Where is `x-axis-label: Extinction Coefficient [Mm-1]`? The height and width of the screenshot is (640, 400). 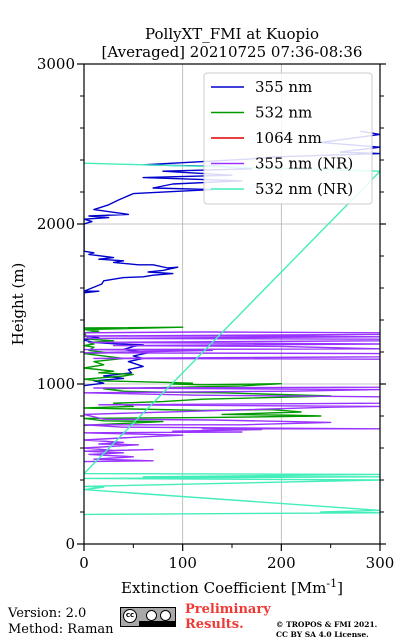
x-axis-label: Extinction Coefficient [Mm-1] is located at coordinates (232, 587).